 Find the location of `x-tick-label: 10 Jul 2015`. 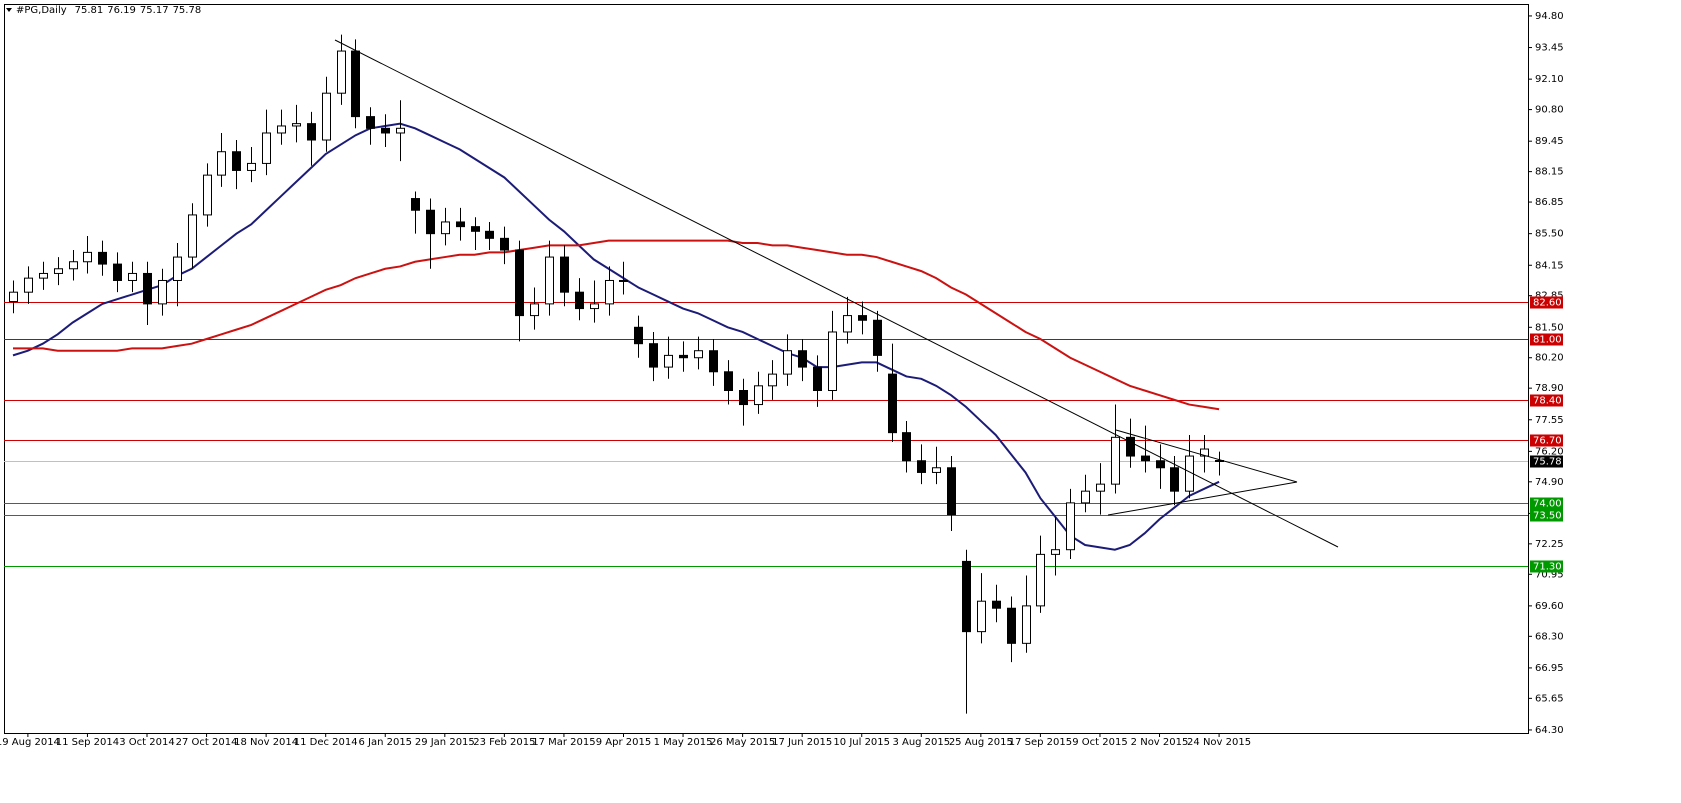

x-tick-label: 10 Jul 2015 is located at coordinates (861, 742).